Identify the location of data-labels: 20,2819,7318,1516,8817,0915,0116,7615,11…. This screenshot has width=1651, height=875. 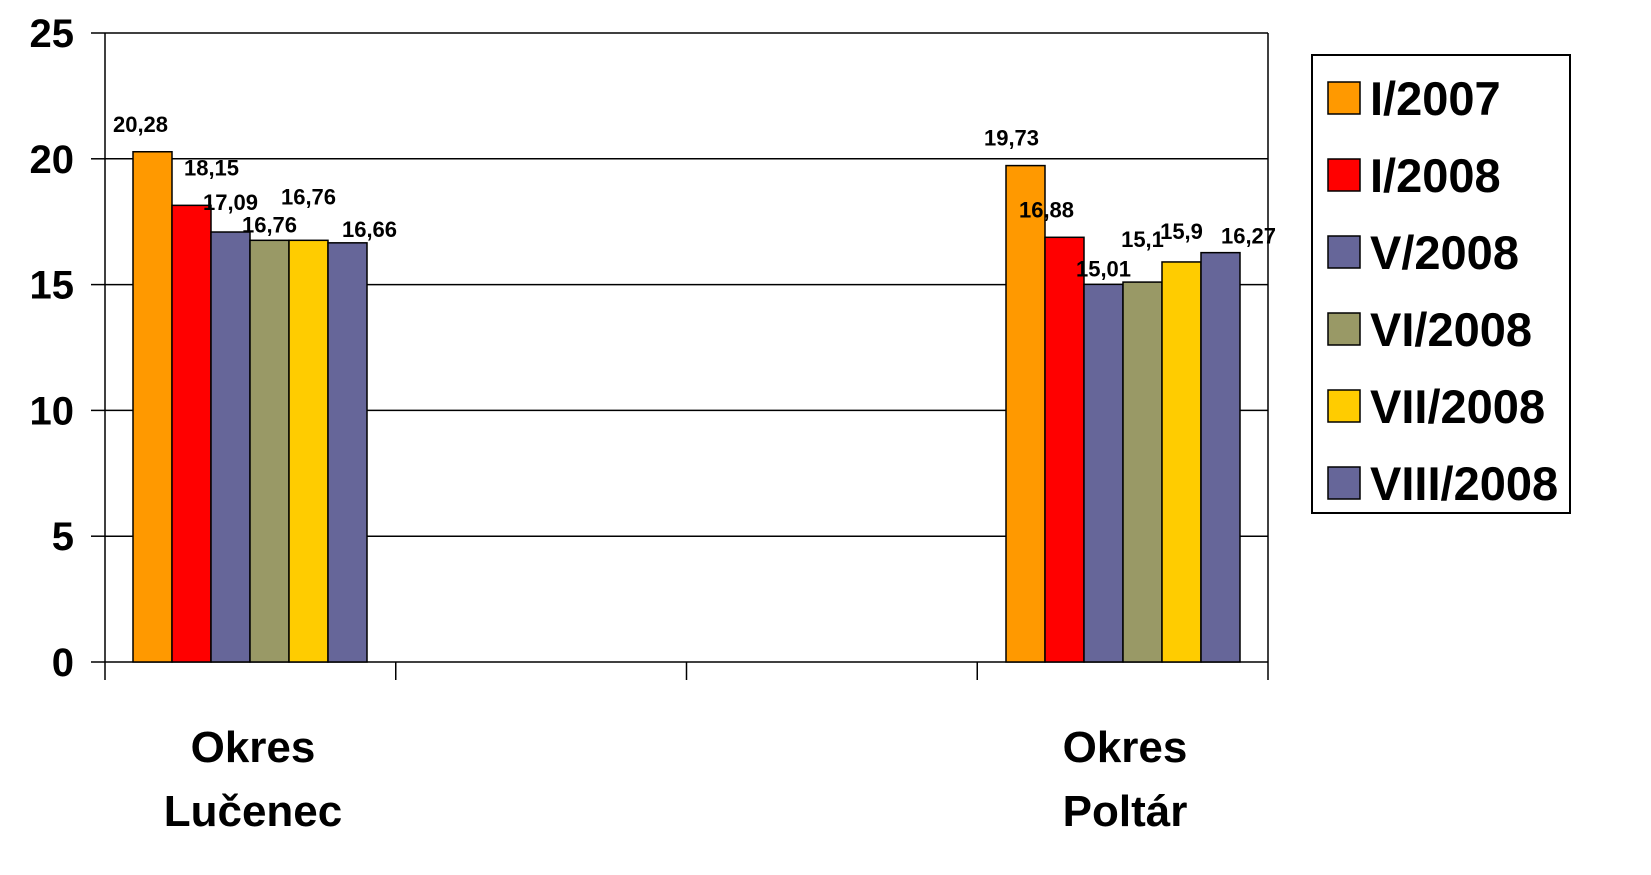
(694, 197).